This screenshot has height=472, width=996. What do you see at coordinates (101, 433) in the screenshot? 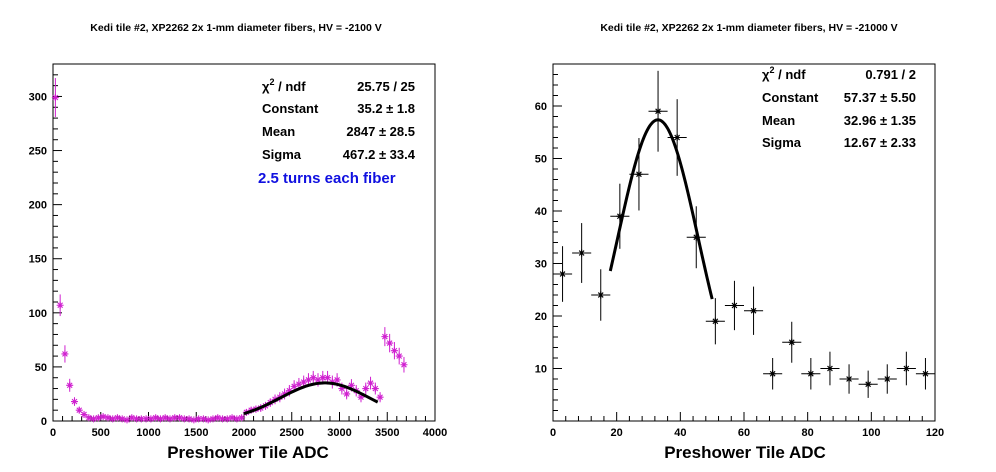
I see `left-x-tick-label: 500` at bounding box center [101, 433].